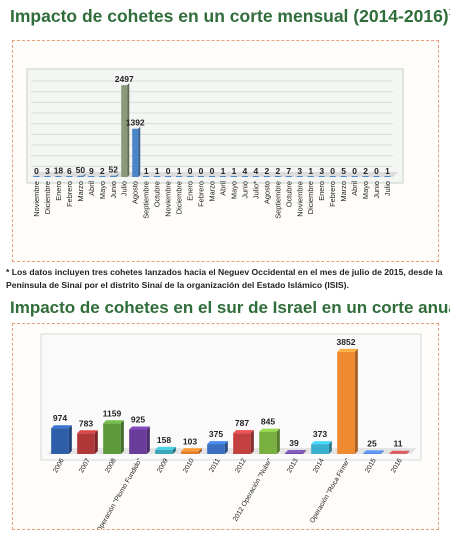  I want to click on data-label: 39, so click(294, 443).